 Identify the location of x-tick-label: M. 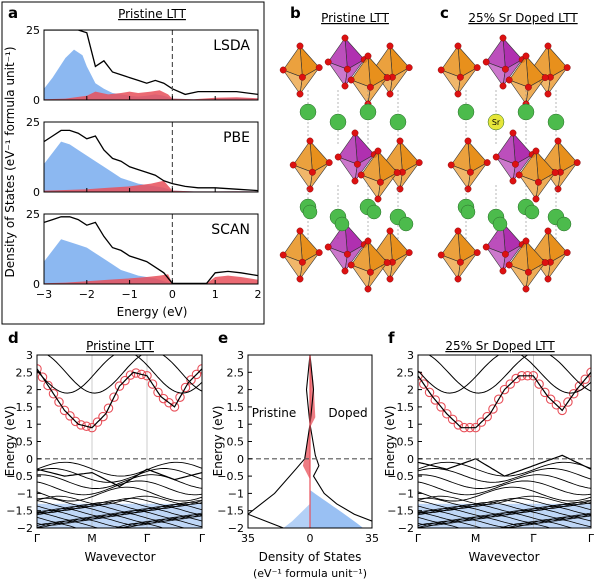
(92, 538).